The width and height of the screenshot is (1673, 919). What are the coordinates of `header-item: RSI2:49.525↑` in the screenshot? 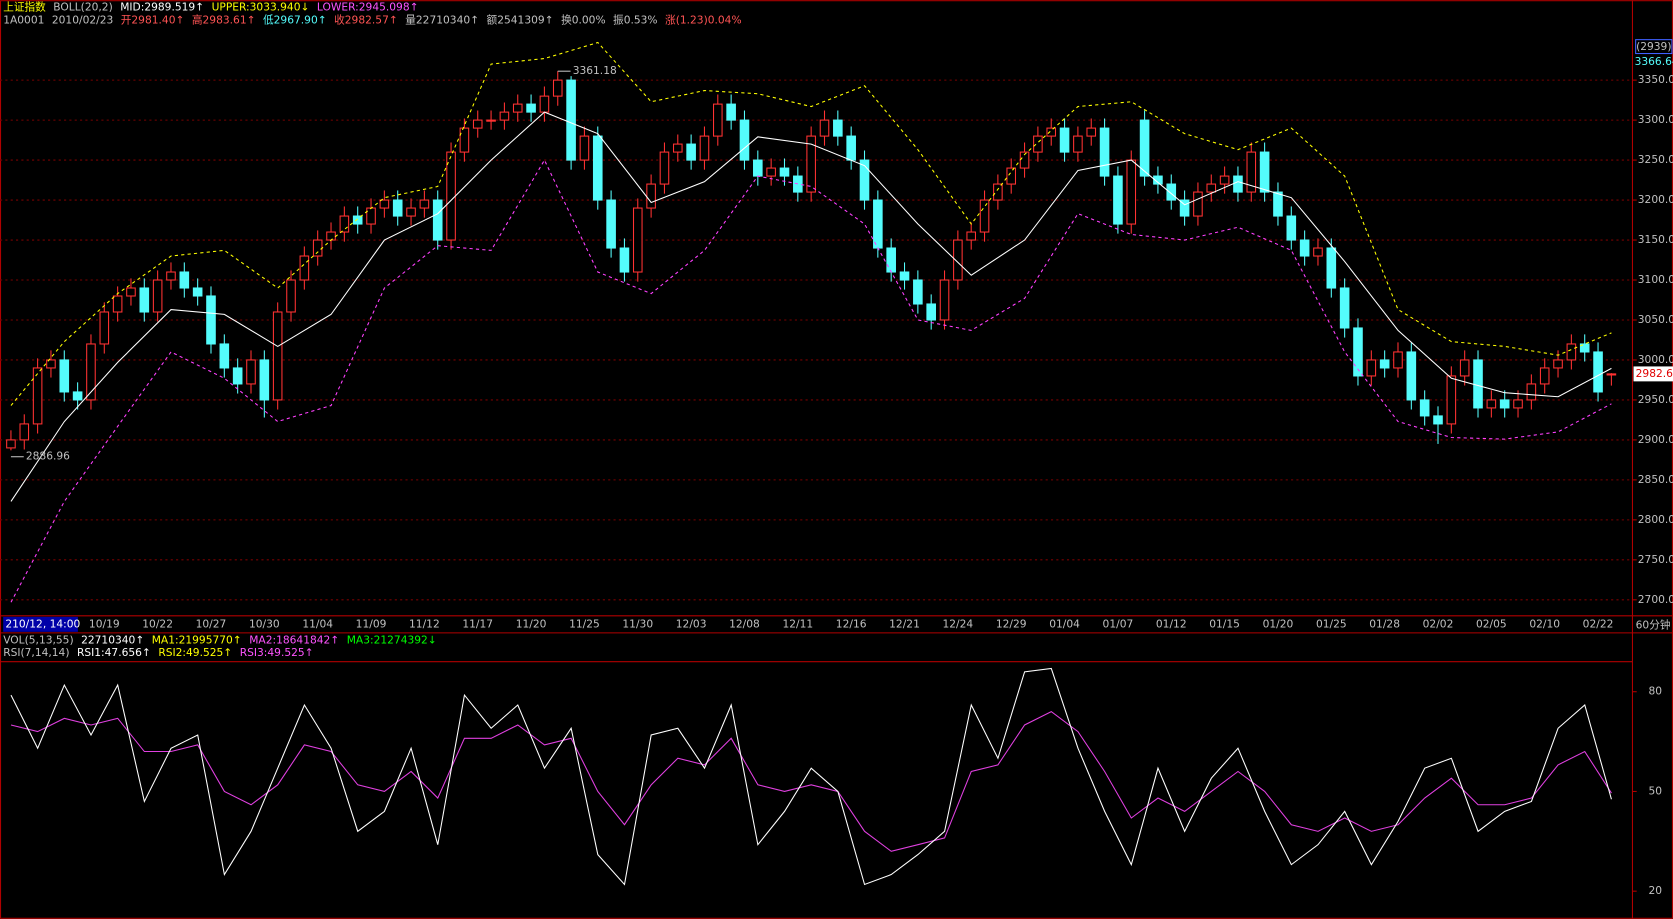 It's located at (195, 652).